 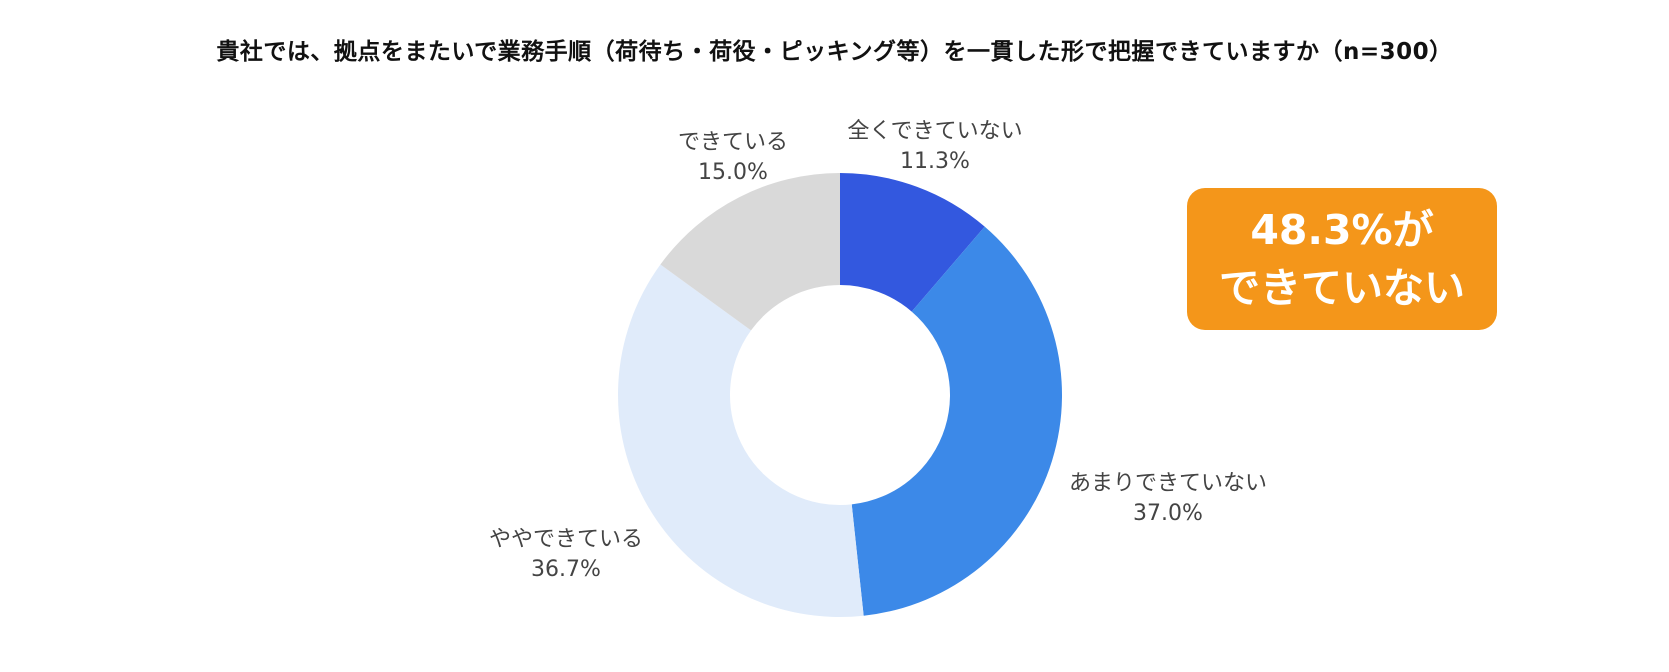 I want to click on summary-callout-line1: 48.3%が, so click(x=1342, y=230).